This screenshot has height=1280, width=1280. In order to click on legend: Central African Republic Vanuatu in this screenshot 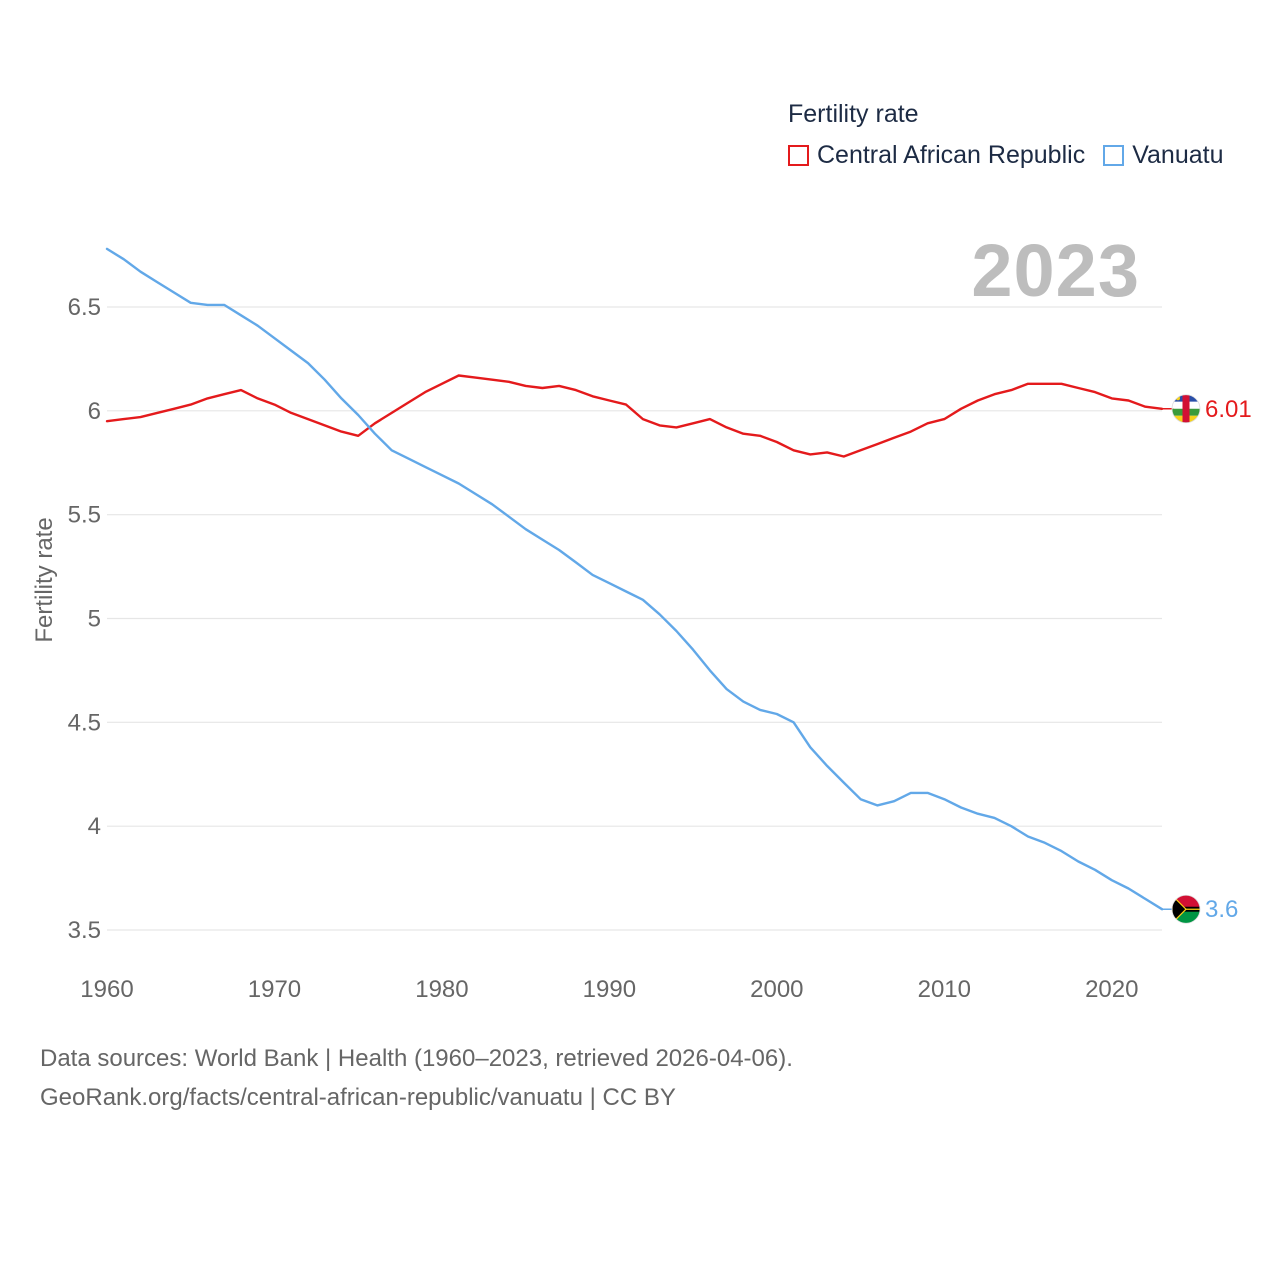, I will do `click(1015, 155)`.